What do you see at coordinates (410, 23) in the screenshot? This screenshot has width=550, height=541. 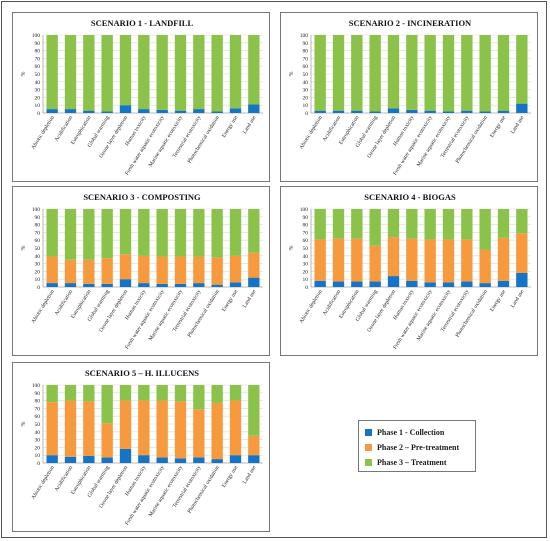 I see `chart-title: SCENARIO 2 - INCINERATION` at bounding box center [410, 23].